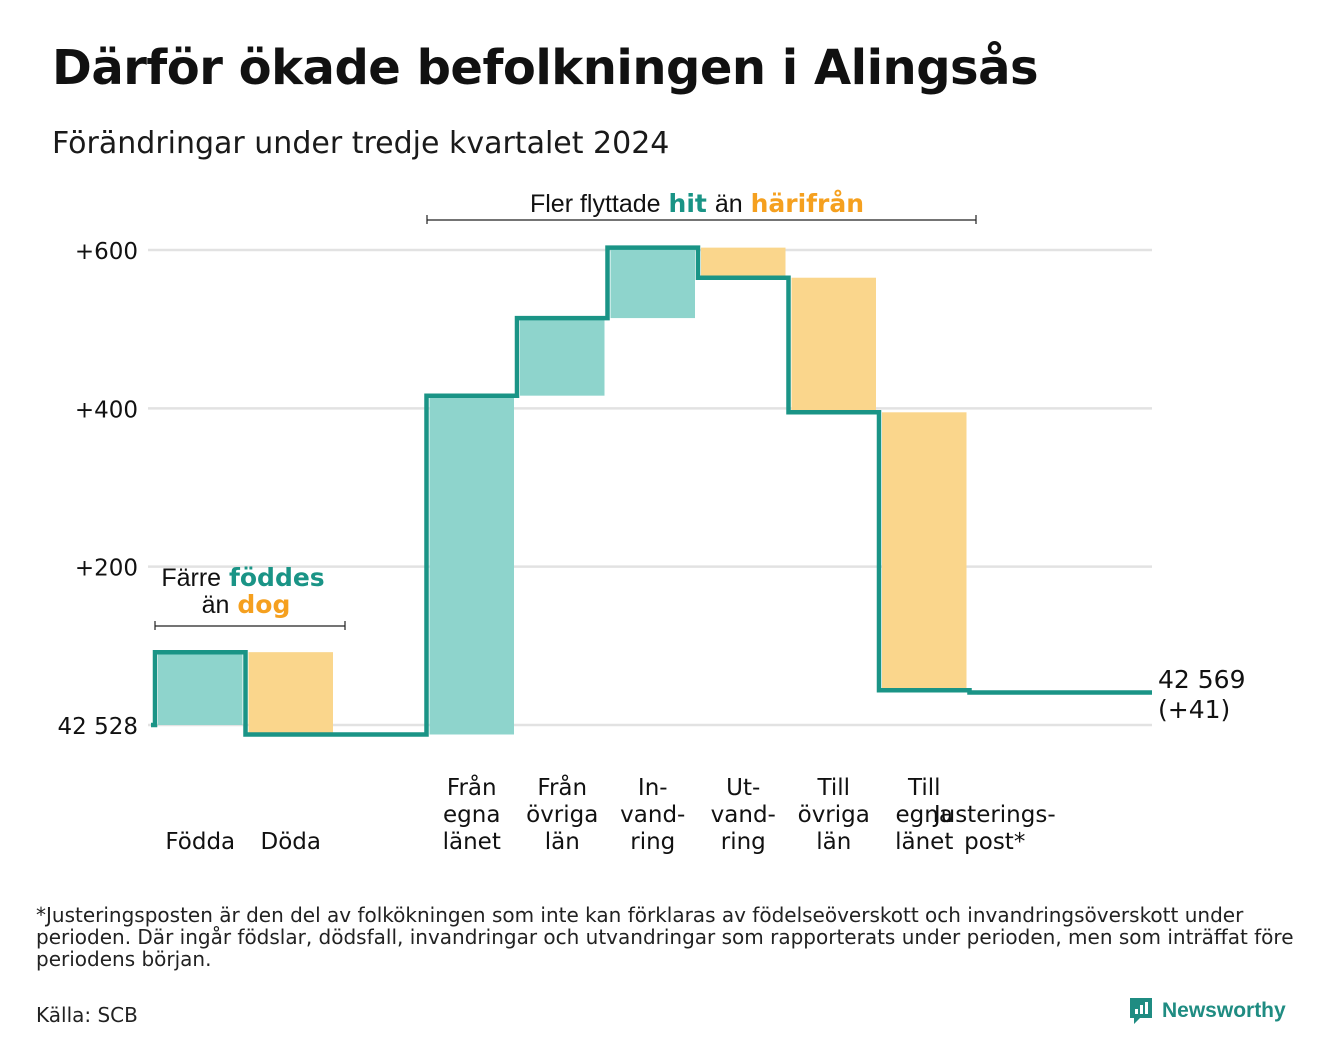 The height and width of the screenshot is (1060, 1340). Describe the element at coordinates (200, 842) in the screenshot. I see `x-label-fodda: Födda` at that location.